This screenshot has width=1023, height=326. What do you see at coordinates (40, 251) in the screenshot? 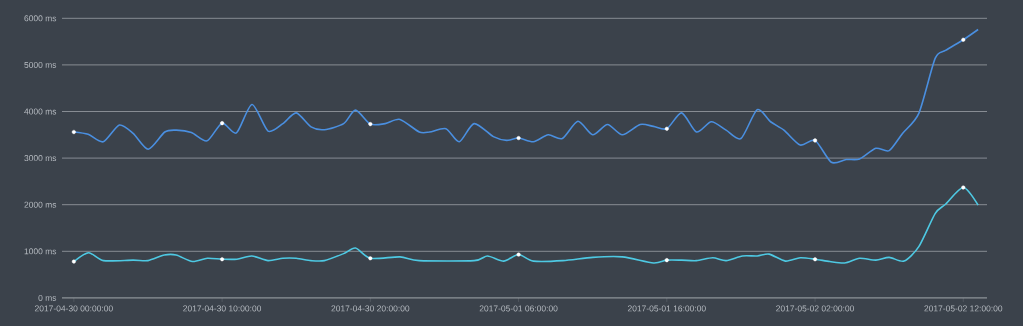
I see `y-tick-label: 1000 ms` at bounding box center [40, 251].